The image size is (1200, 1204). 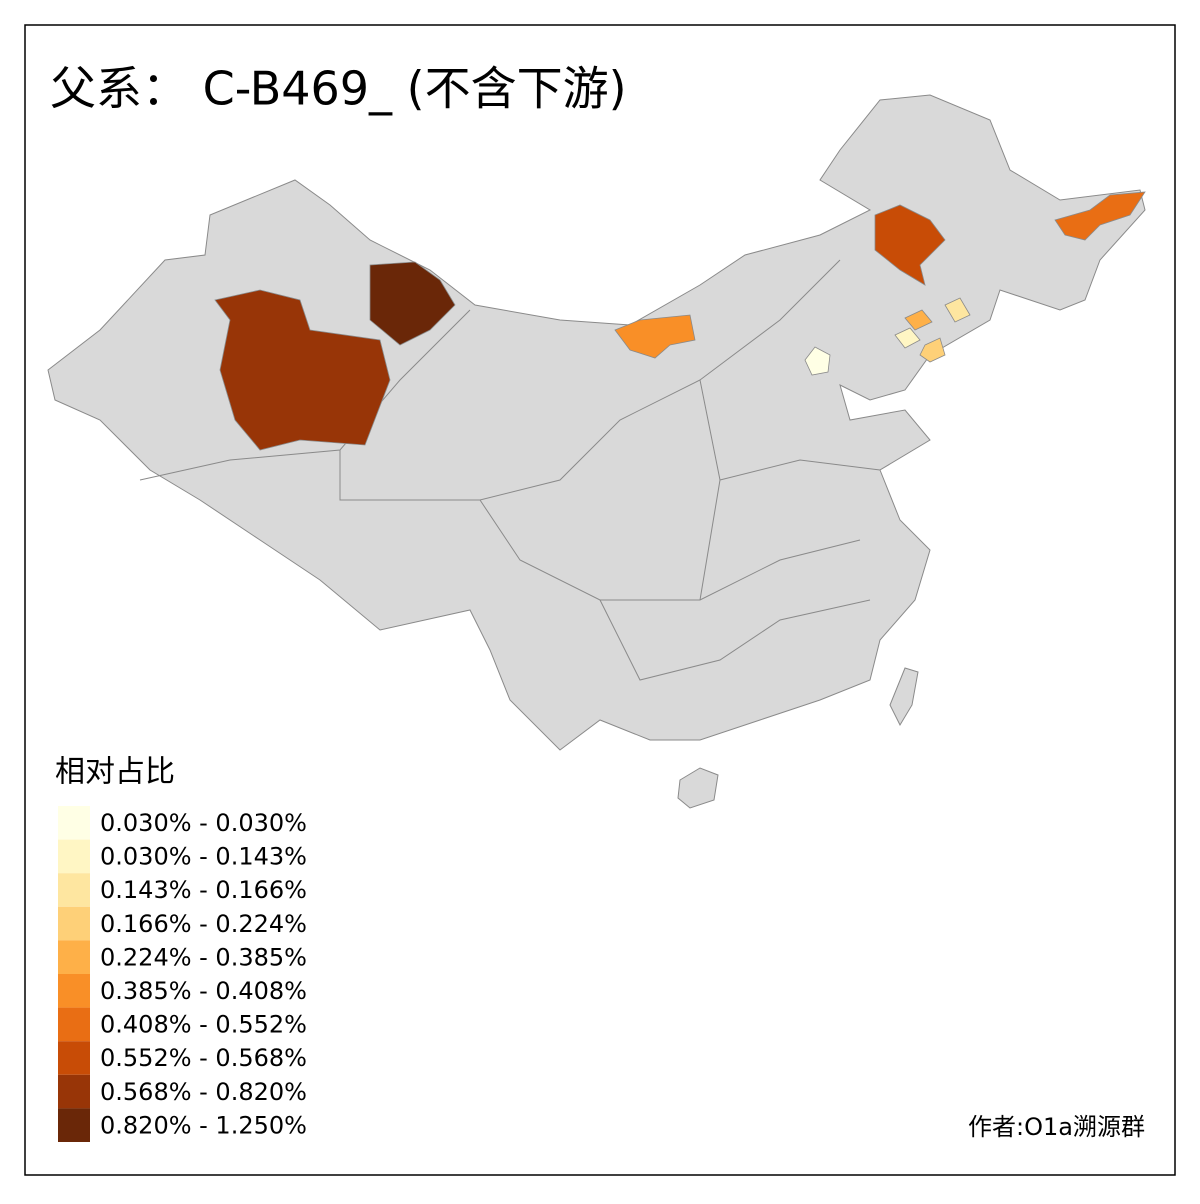 What do you see at coordinates (203, 890) in the screenshot?
I see `legend-label: 0.143% - 0.166%` at bounding box center [203, 890].